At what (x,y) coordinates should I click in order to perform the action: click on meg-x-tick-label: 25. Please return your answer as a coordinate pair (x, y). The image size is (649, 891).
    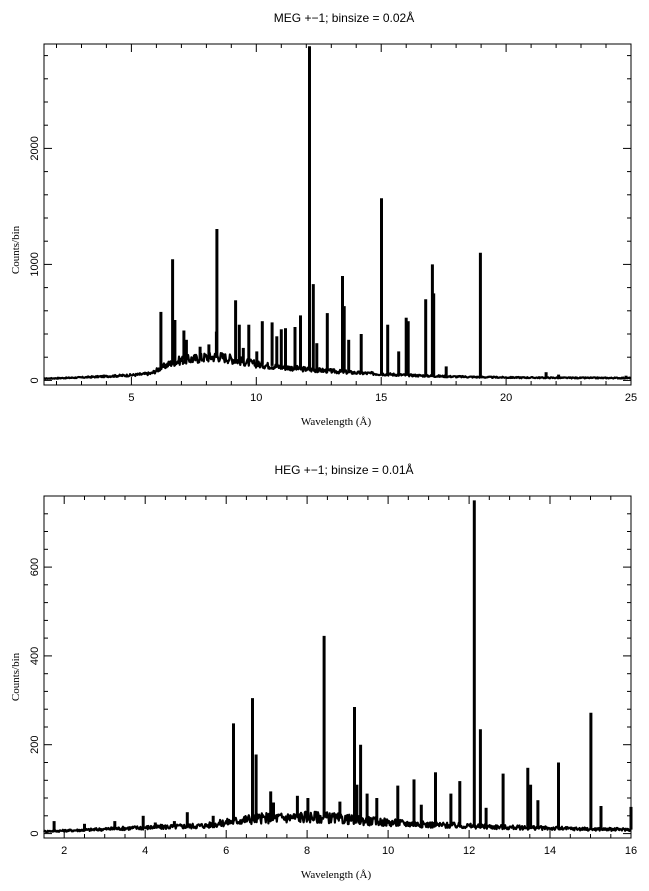
    Looking at the image, I should click on (631, 398).